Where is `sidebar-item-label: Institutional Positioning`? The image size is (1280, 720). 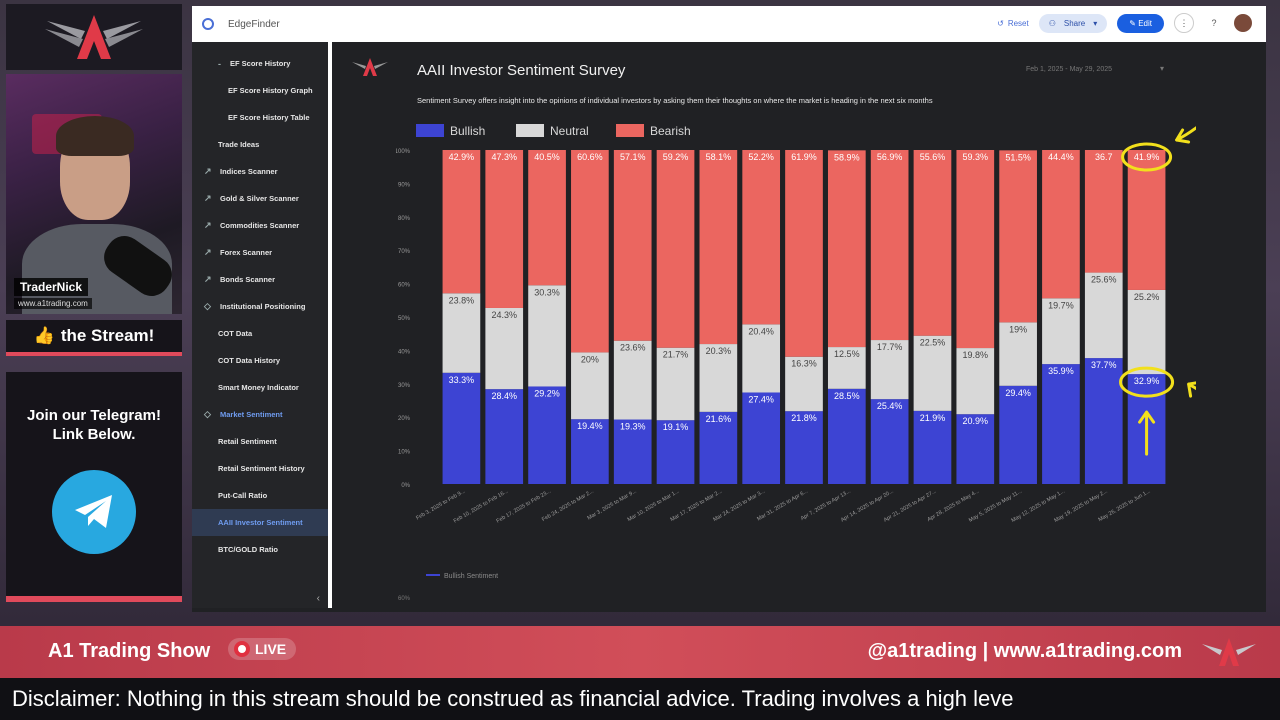
sidebar-item-label: Institutional Positioning is located at coordinates (263, 306).